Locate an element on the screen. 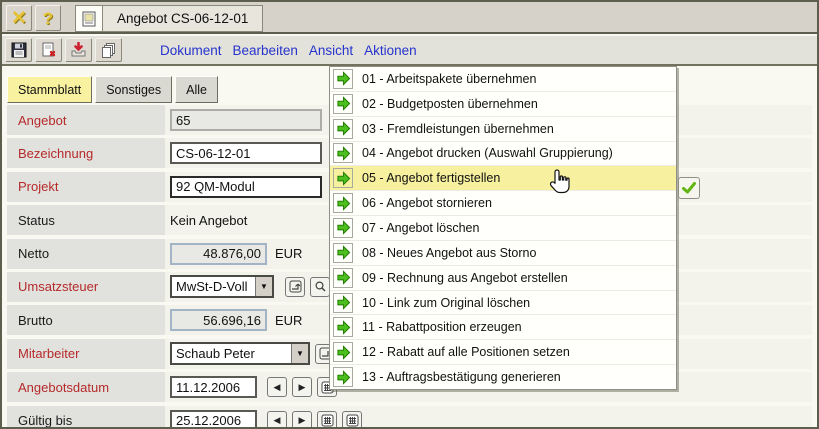 This screenshot has height=429, width=819. arrow-left-icon: ◀ is located at coordinates (277, 420).